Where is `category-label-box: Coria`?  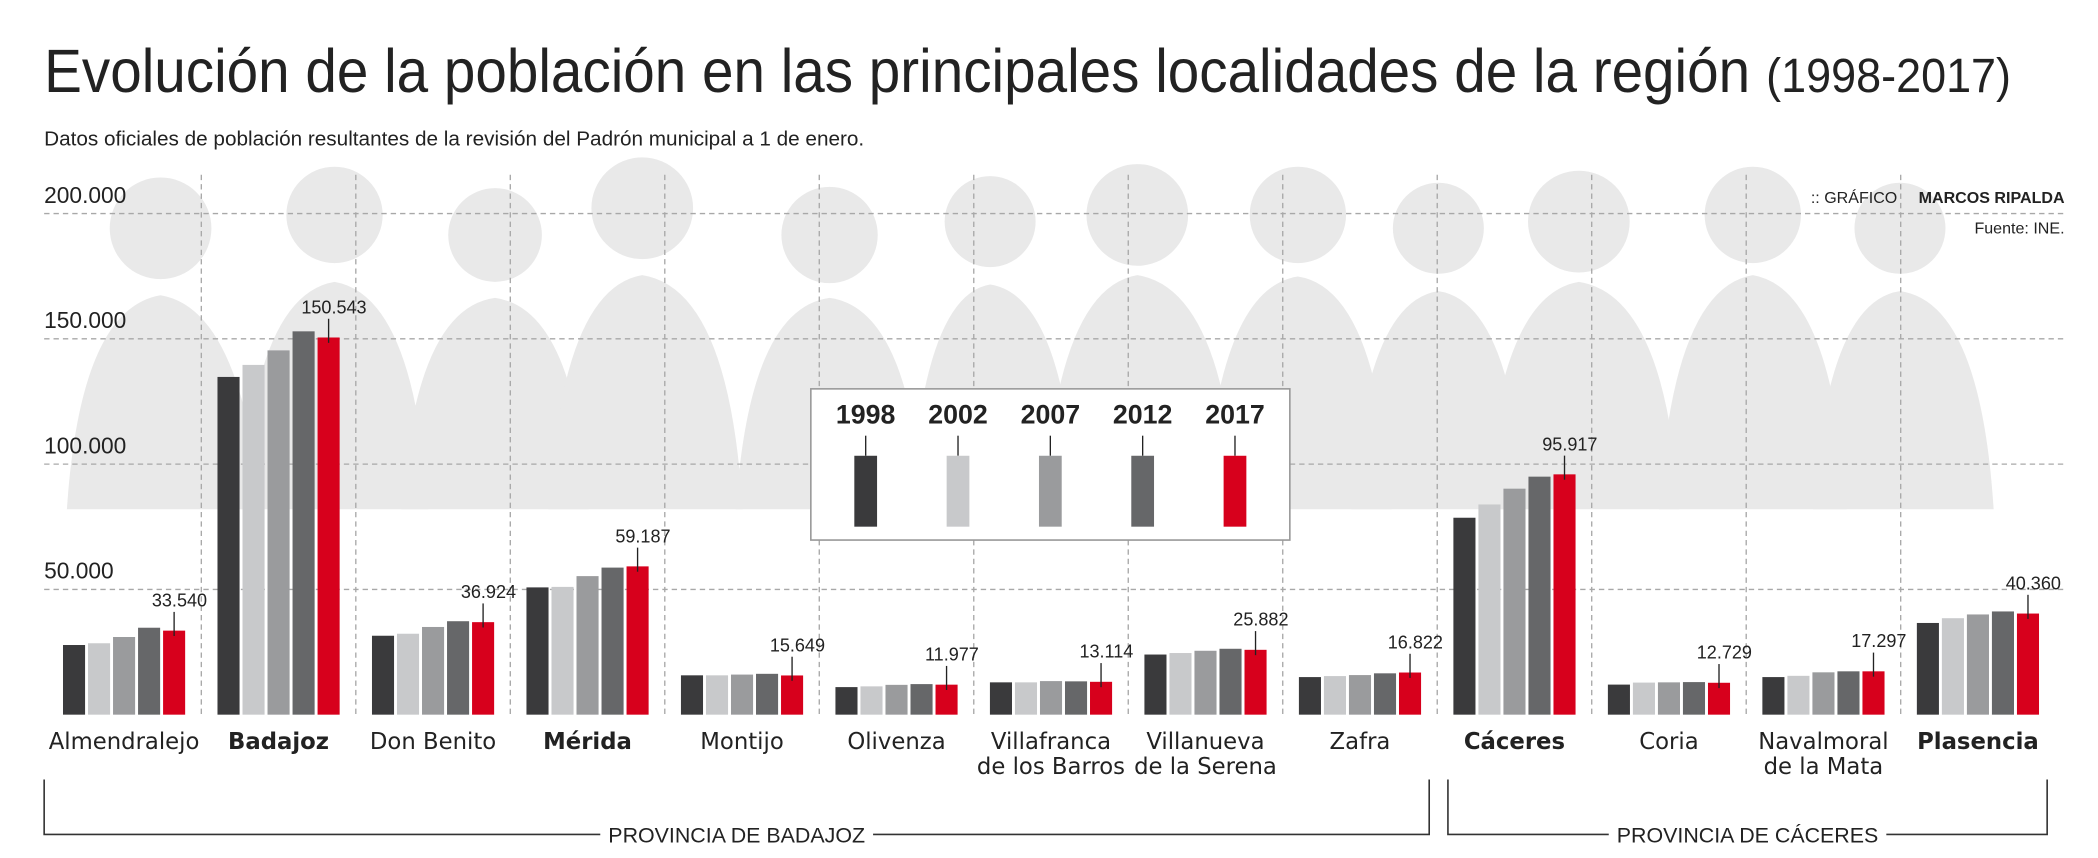 category-label-box: Coria is located at coordinates (1669, 743).